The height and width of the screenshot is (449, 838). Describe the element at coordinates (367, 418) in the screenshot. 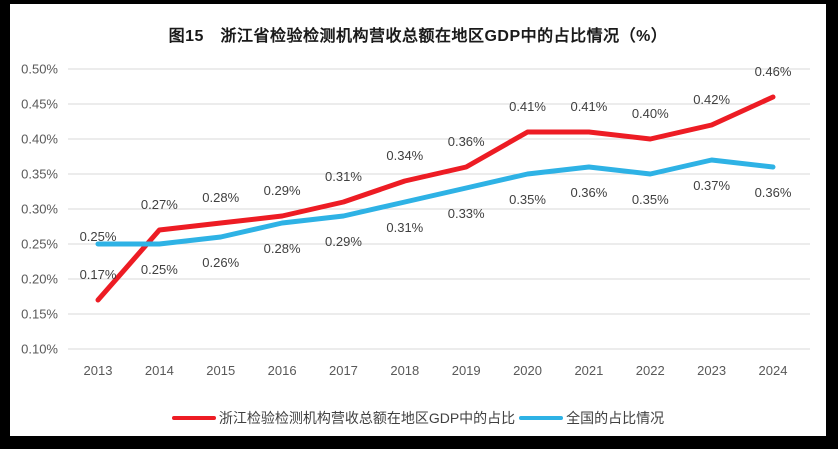

I see `zhejiang-series-label: 浙江检验检测机构营收总额在地区GDP中的占比` at that location.